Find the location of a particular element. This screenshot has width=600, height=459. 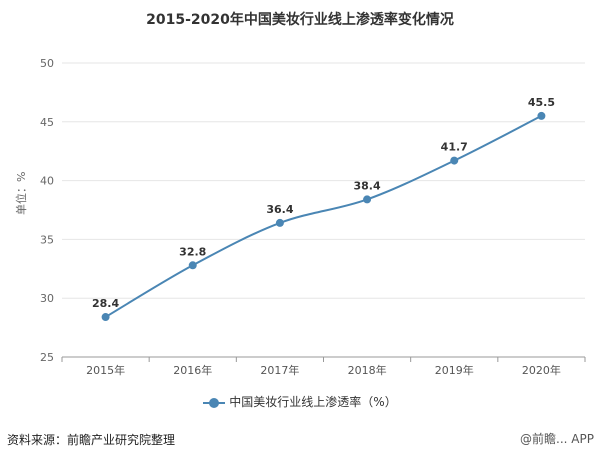

y-tick-label: 40 is located at coordinates (47, 181).